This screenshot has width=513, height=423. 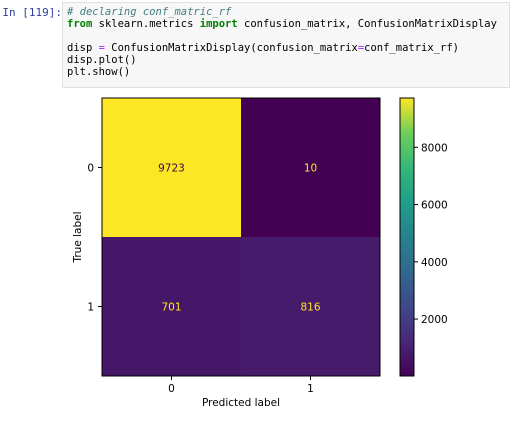 What do you see at coordinates (32, 12) in the screenshot?
I see `cell-prompt: In [119]:` at bounding box center [32, 12].